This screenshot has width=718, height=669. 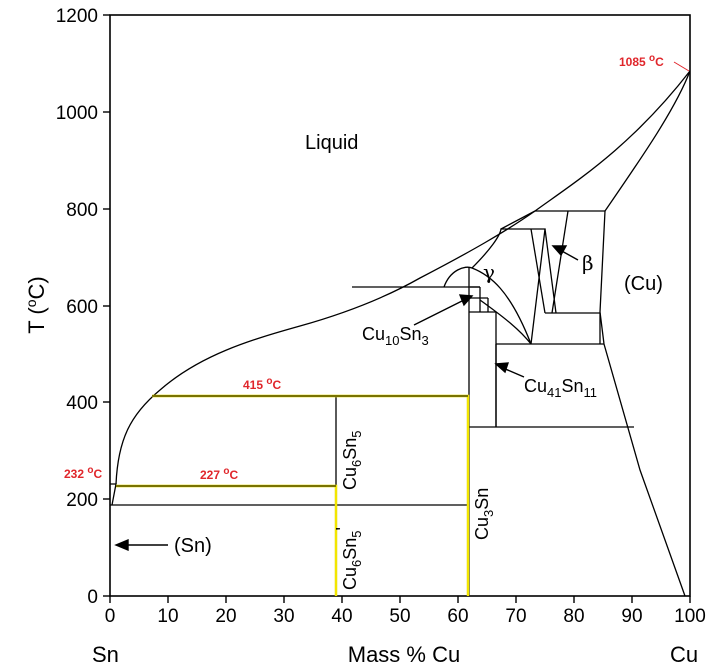 I want to click on beta-upper-cu, so click(x=550, y=271).